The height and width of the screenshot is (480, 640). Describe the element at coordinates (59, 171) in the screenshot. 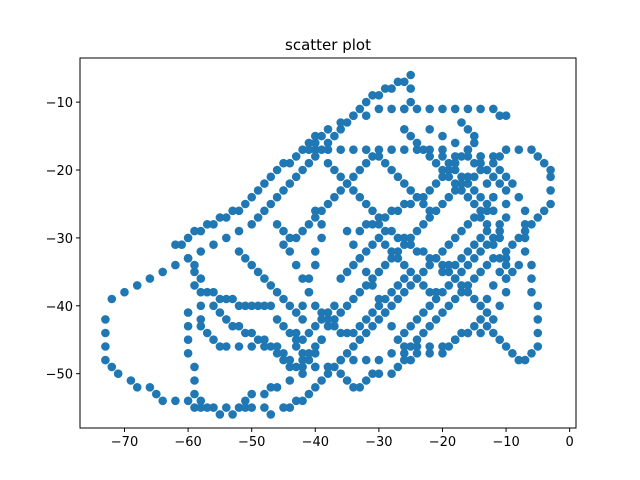

I see `y-tick-label: −20` at that location.